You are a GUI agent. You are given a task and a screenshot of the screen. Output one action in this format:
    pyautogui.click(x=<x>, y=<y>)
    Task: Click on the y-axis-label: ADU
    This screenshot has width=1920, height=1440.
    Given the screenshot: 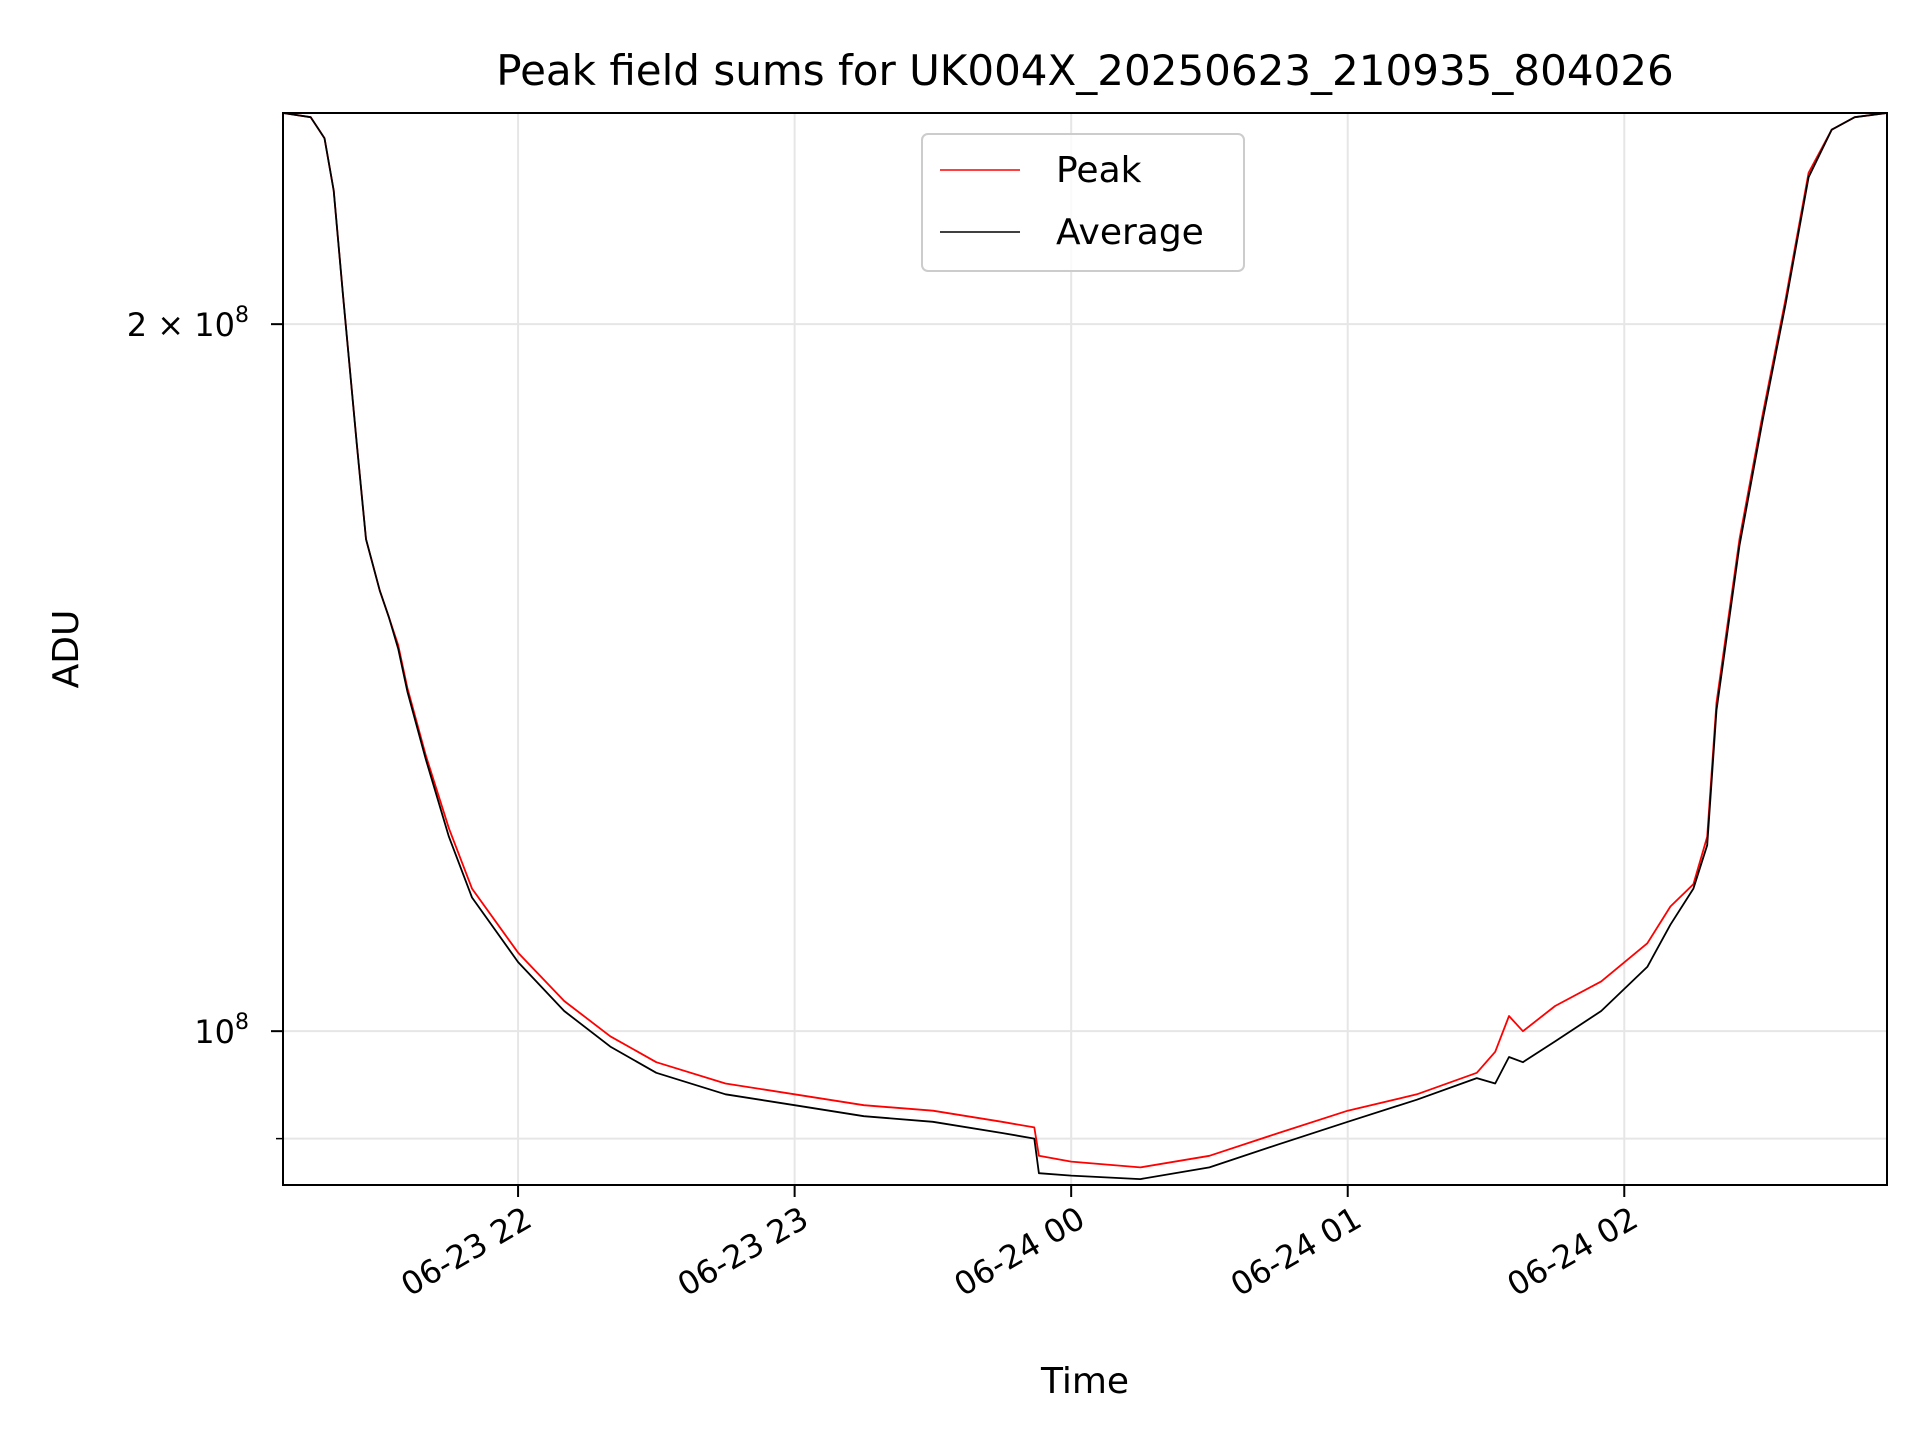 What is the action you would take?
    pyautogui.click(x=66, y=649)
    